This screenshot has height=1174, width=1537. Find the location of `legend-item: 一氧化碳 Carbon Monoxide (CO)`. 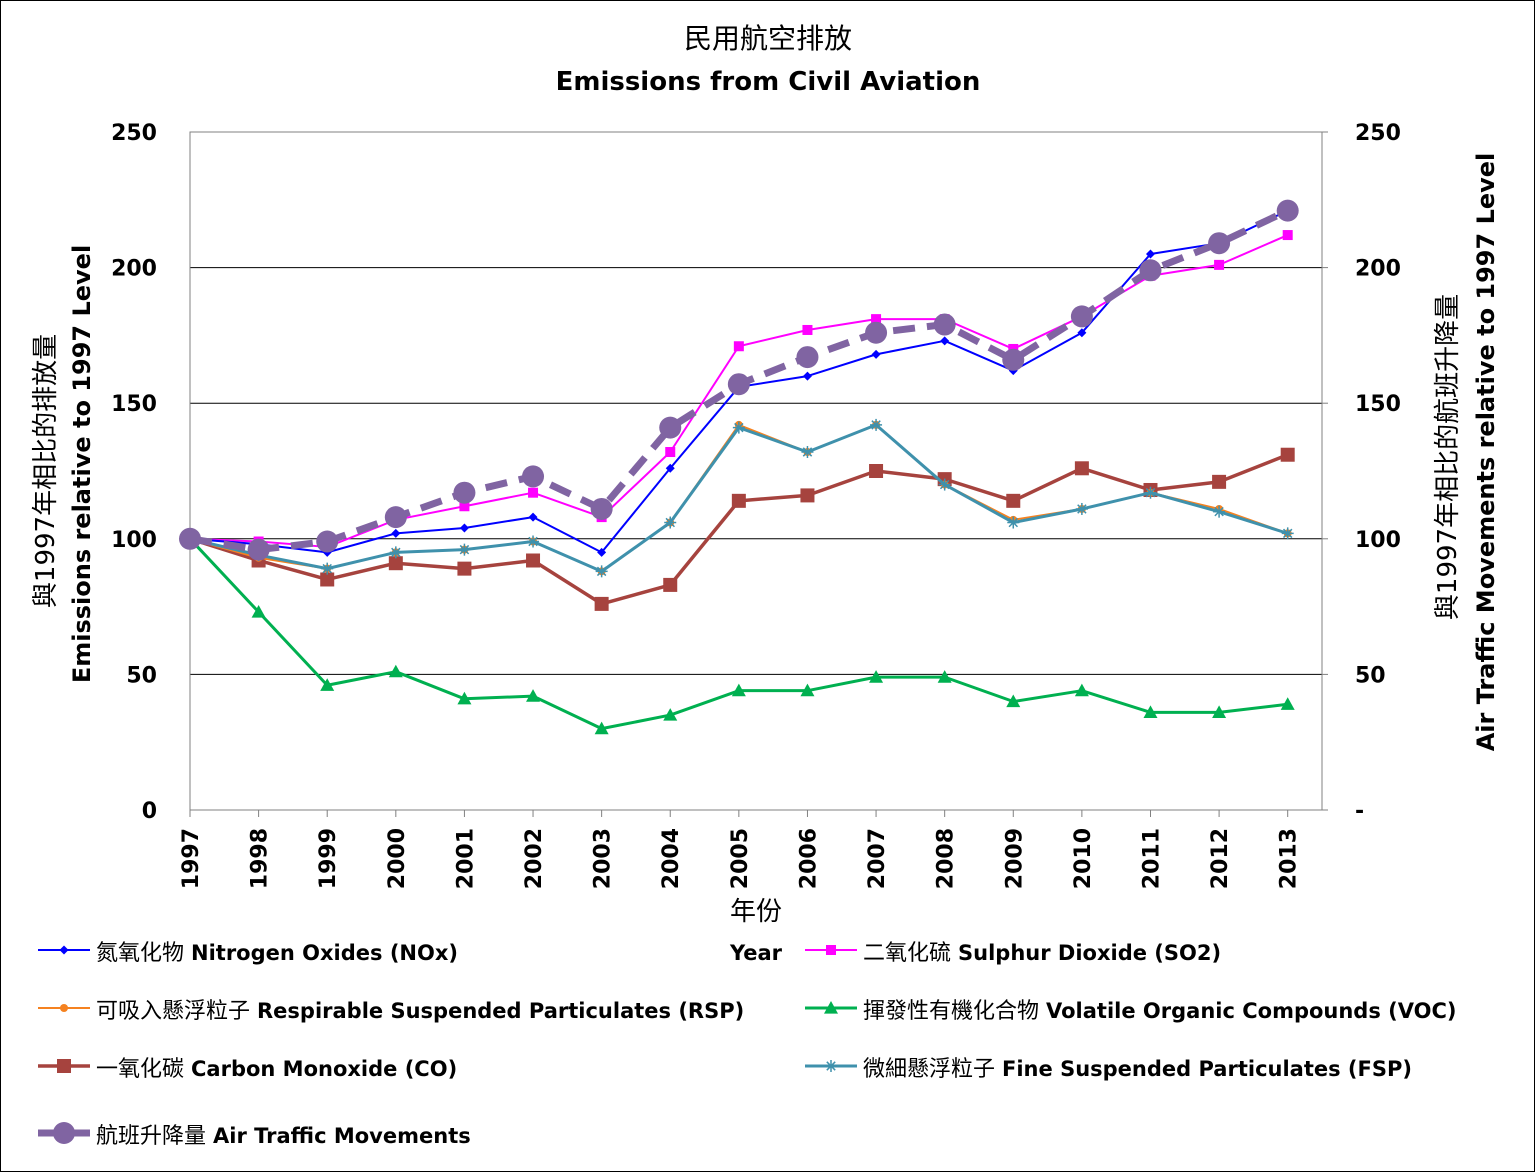

legend-item: 一氧化碳 Carbon Monoxide (CO) is located at coordinates (247, 1069).